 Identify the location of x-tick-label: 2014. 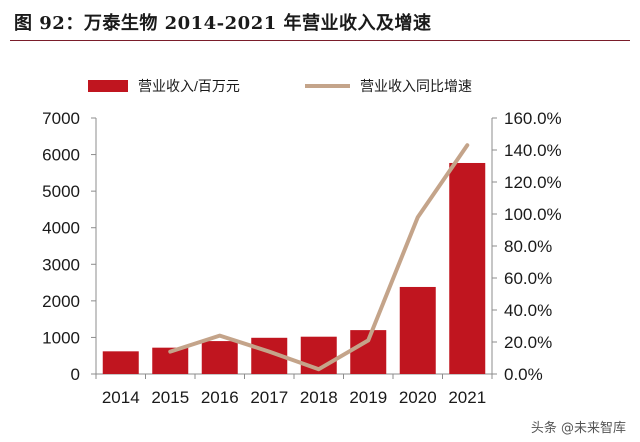
(121, 397).